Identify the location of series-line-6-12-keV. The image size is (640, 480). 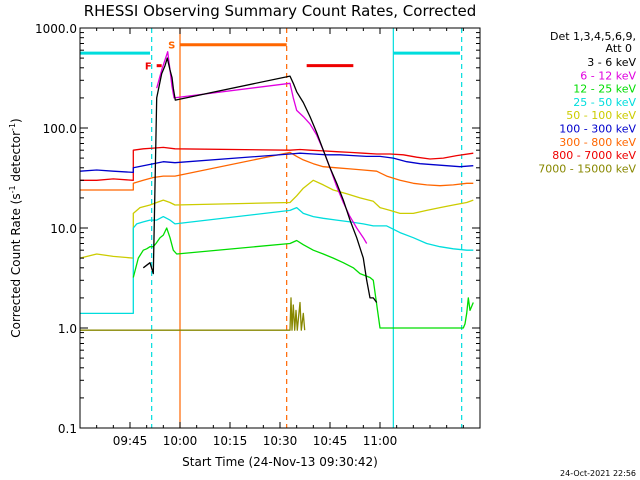
(262, 147).